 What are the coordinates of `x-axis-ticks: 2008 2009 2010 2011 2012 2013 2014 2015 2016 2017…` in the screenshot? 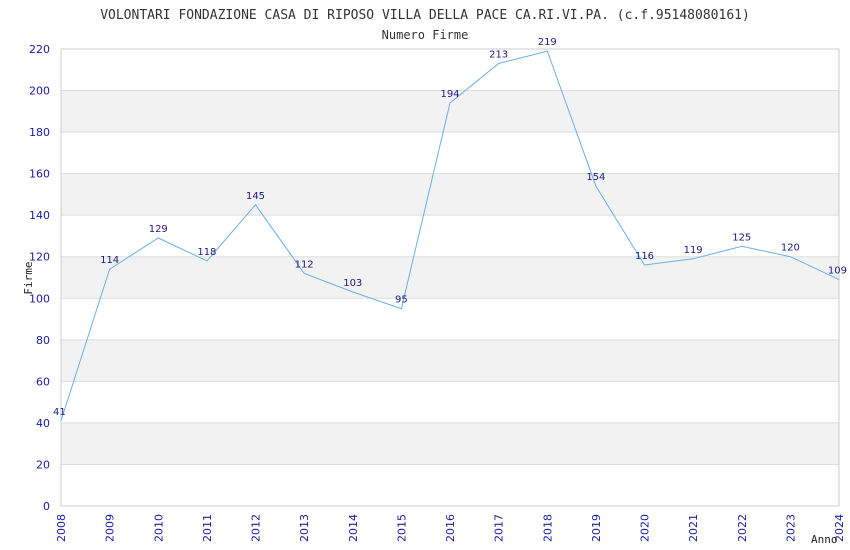 It's located at (450, 528).